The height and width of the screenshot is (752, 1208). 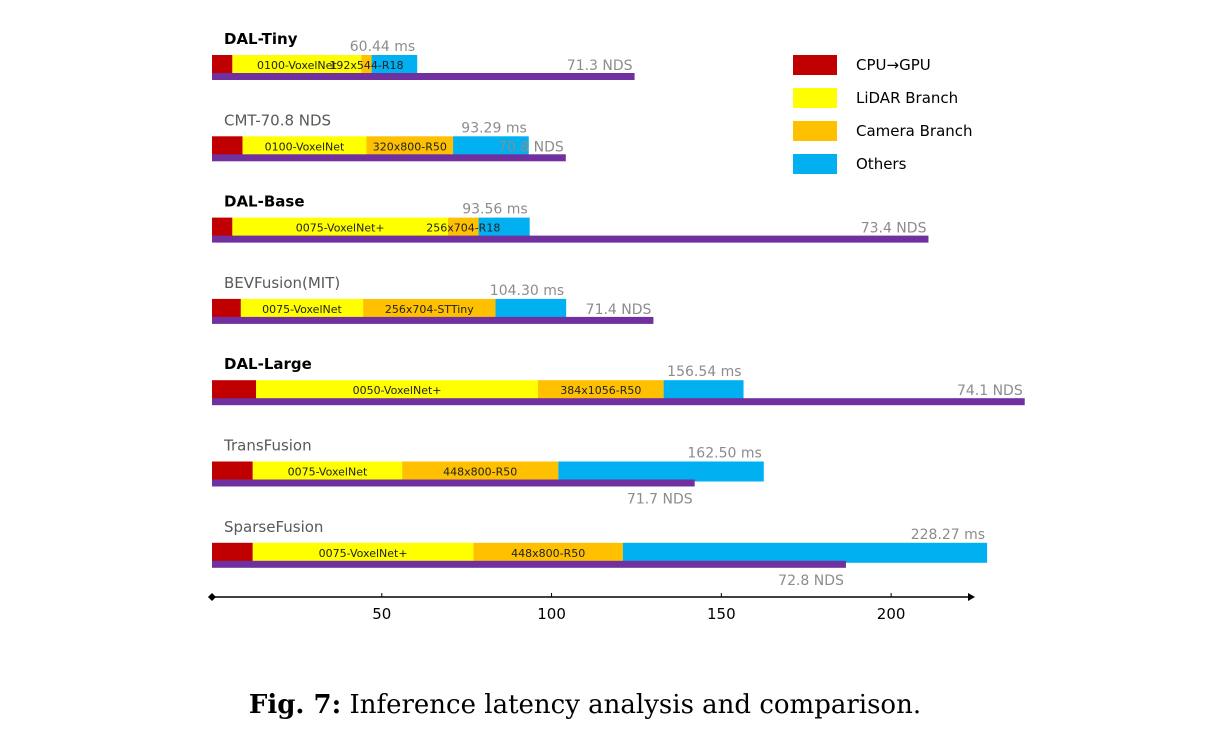 What do you see at coordinates (660, 500) in the screenshot?
I see `nds-label-transfusion: 71.7 NDS` at bounding box center [660, 500].